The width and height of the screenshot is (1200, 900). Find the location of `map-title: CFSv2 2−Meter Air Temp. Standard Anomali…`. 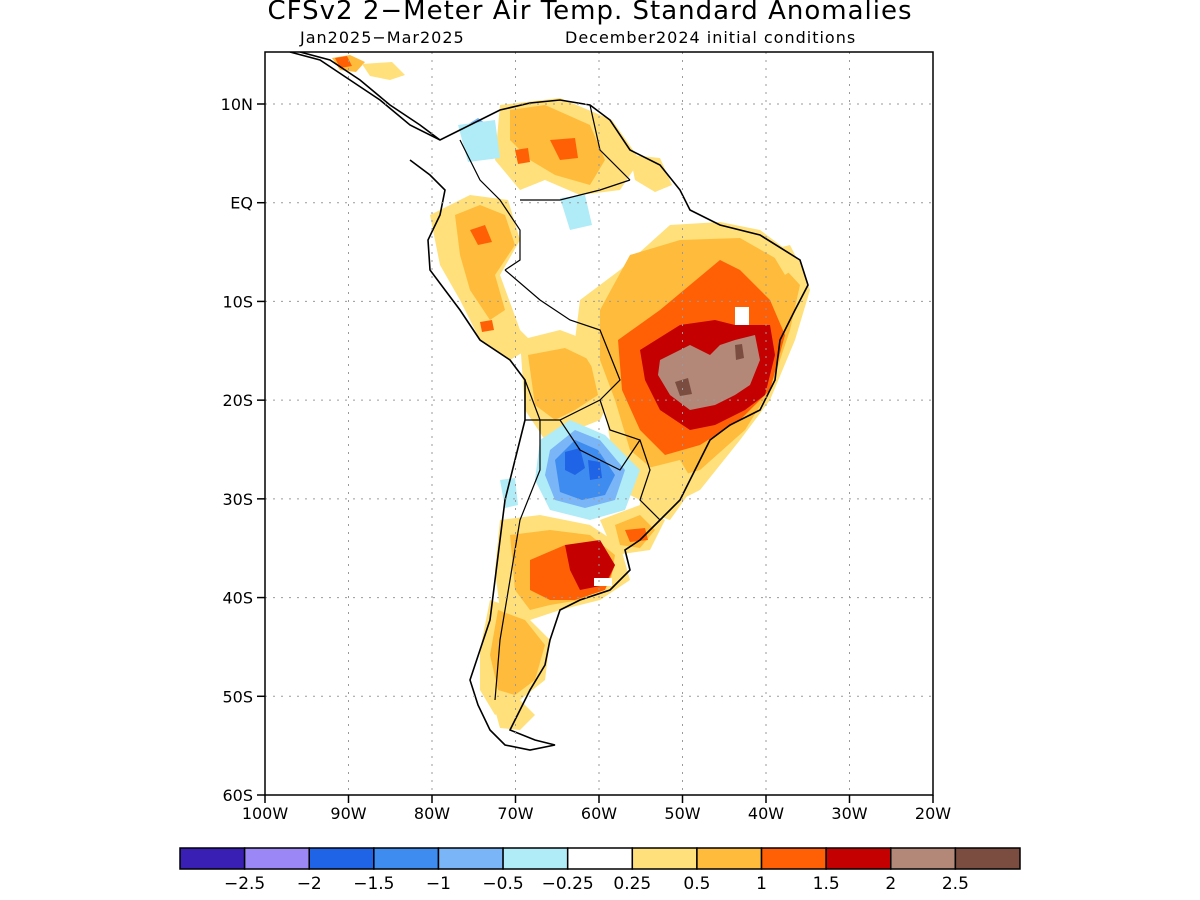

map-title: CFSv2 2−Meter Air Temp. Standard Anomali… is located at coordinates (590, 13).